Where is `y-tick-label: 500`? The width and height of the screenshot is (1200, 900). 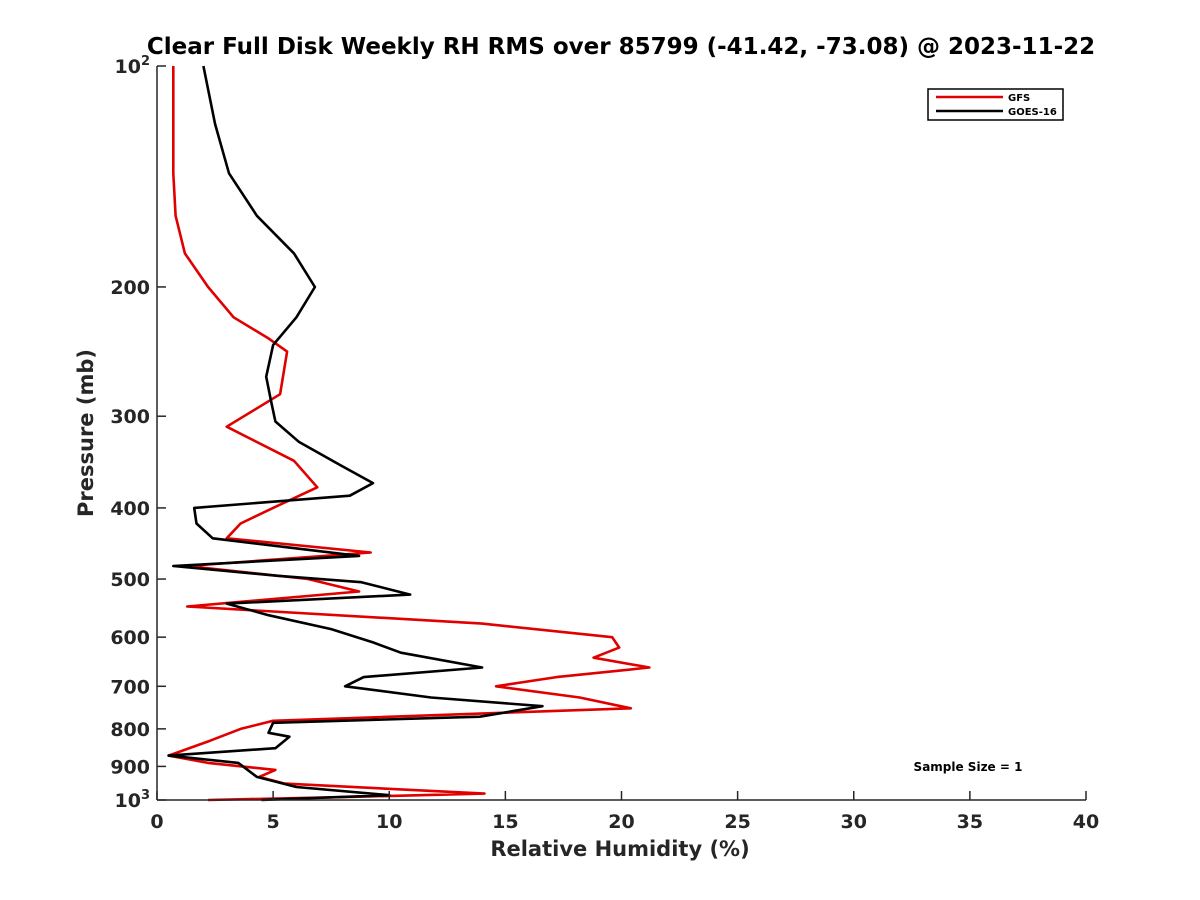 y-tick-label: 500 is located at coordinates (130, 580).